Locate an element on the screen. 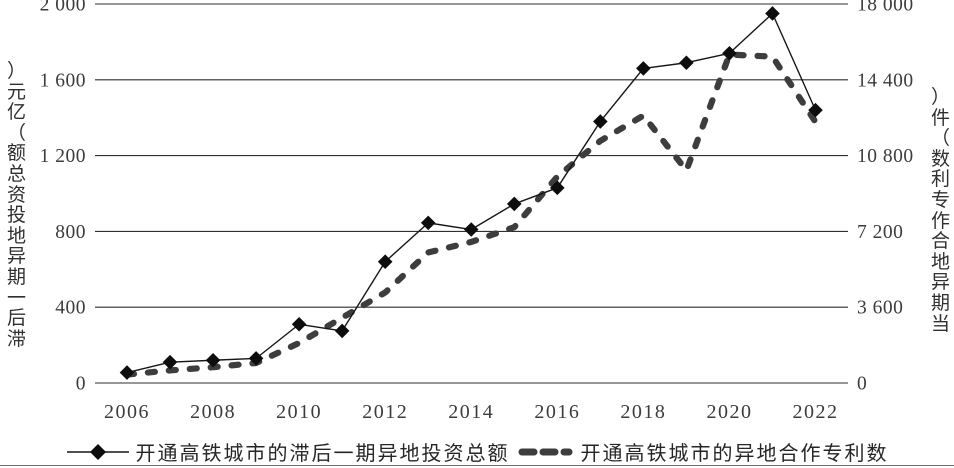 The image size is (954, 468). left-axis-tick-label: 1 200 is located at coordinates (63, 156).